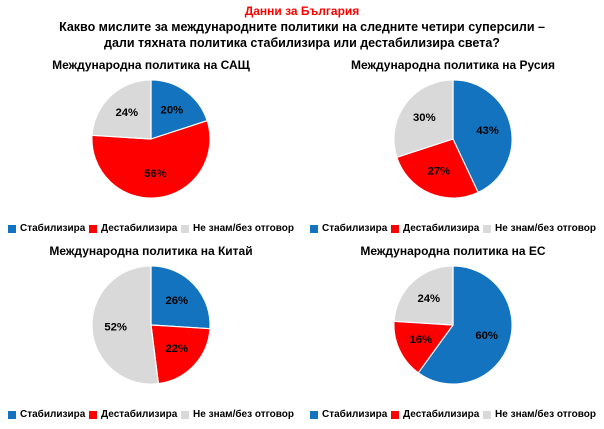 The height and width of the screenshot is (429, 604). Describe the element at coordinates (172, 110) in the screenshot. I see `pie-value-label: 20%` at that location.